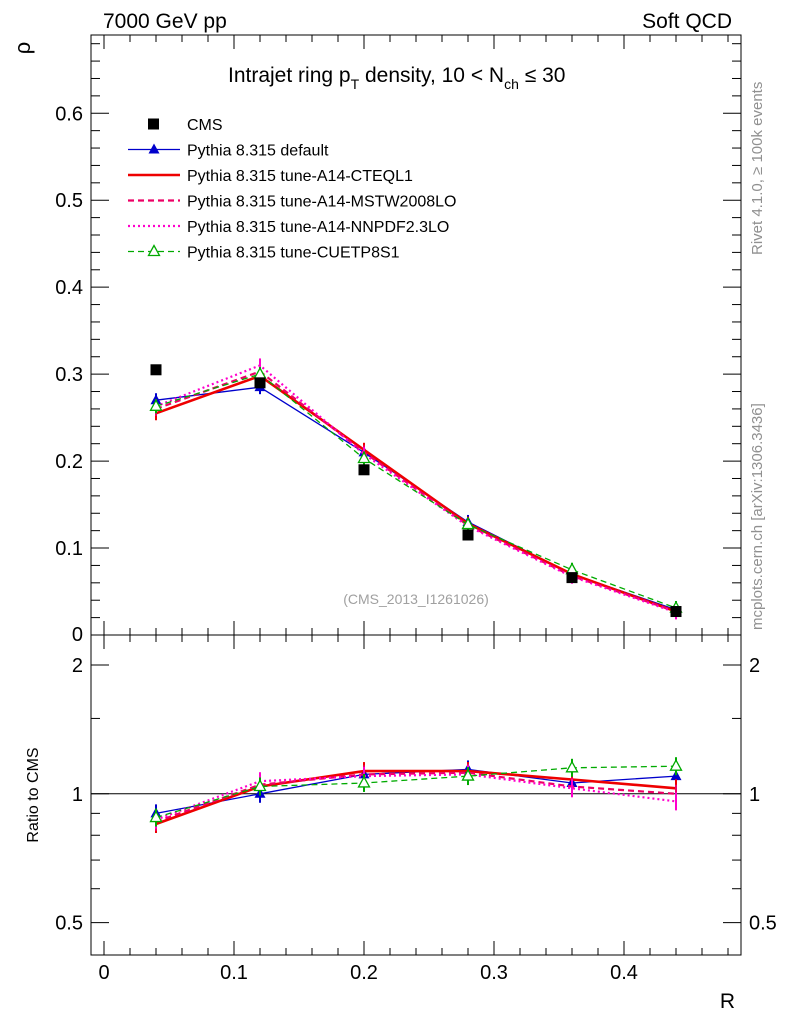 This screenshot has height=1024, width=786. I want to click on y-tick-label-zero: 0, so click(77, 635).